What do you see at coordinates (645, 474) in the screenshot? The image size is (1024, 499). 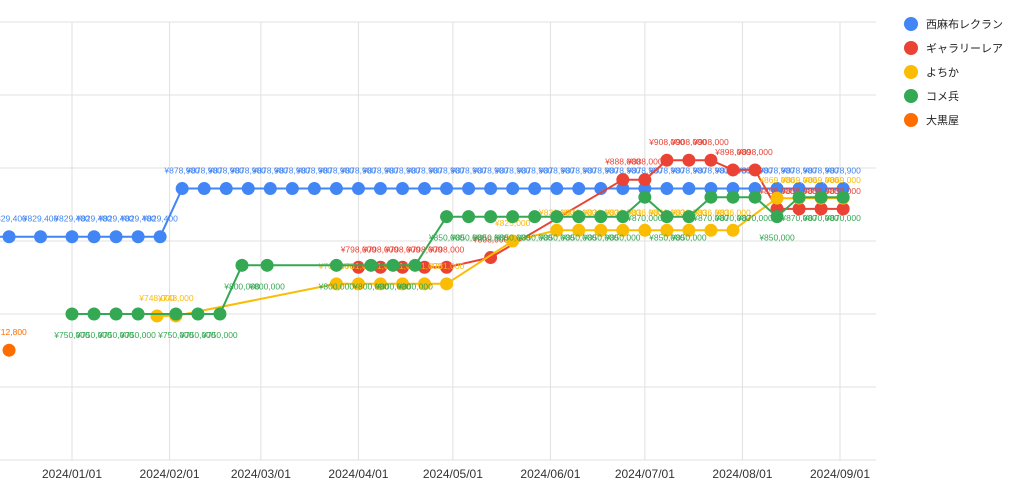 I see `x-tick-label: 2024/07/01` at bounding box center [645, 474].